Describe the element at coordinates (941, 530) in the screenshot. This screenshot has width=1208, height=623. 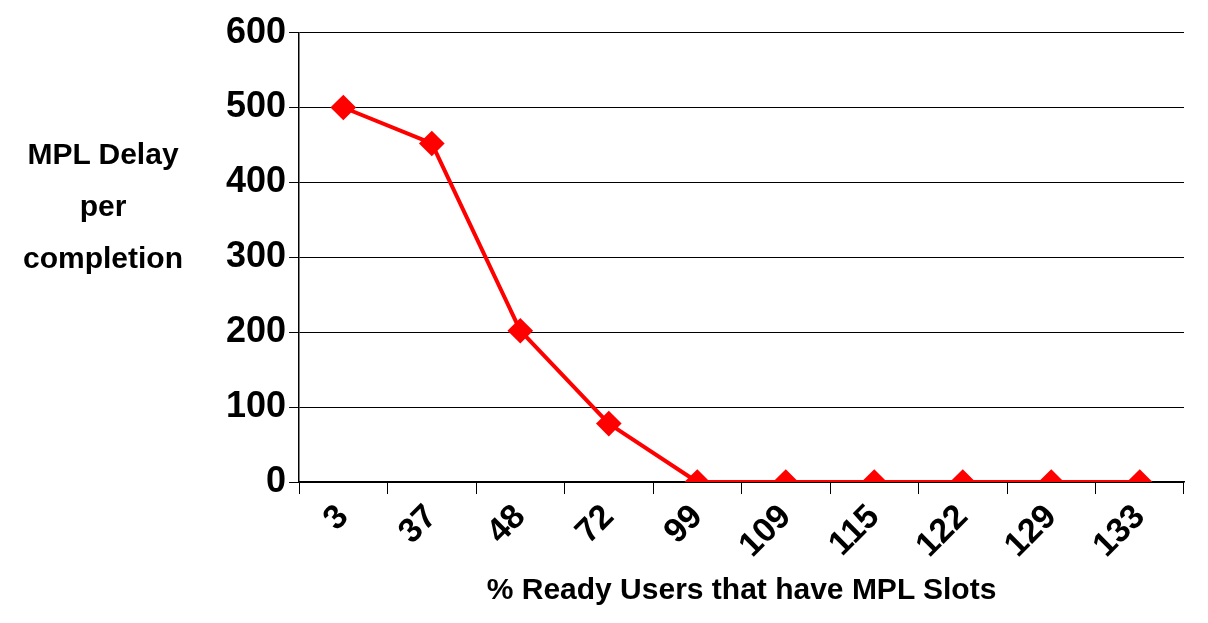
I see `x-tick-label: 122` at that location.